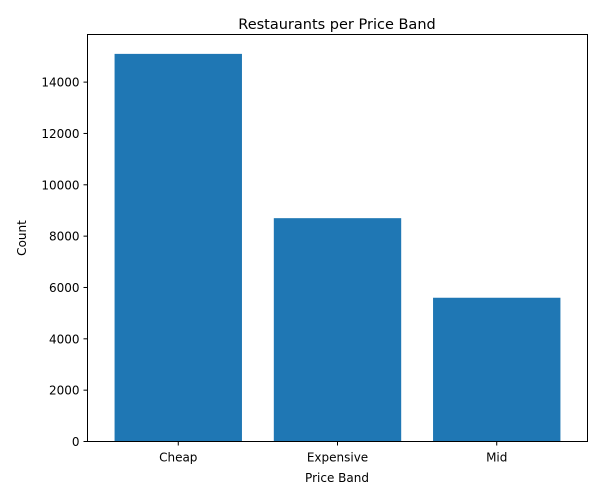 This screenshot has height=500, width=600. I want to click on y-tick-label: 6000, so click(64, 288).